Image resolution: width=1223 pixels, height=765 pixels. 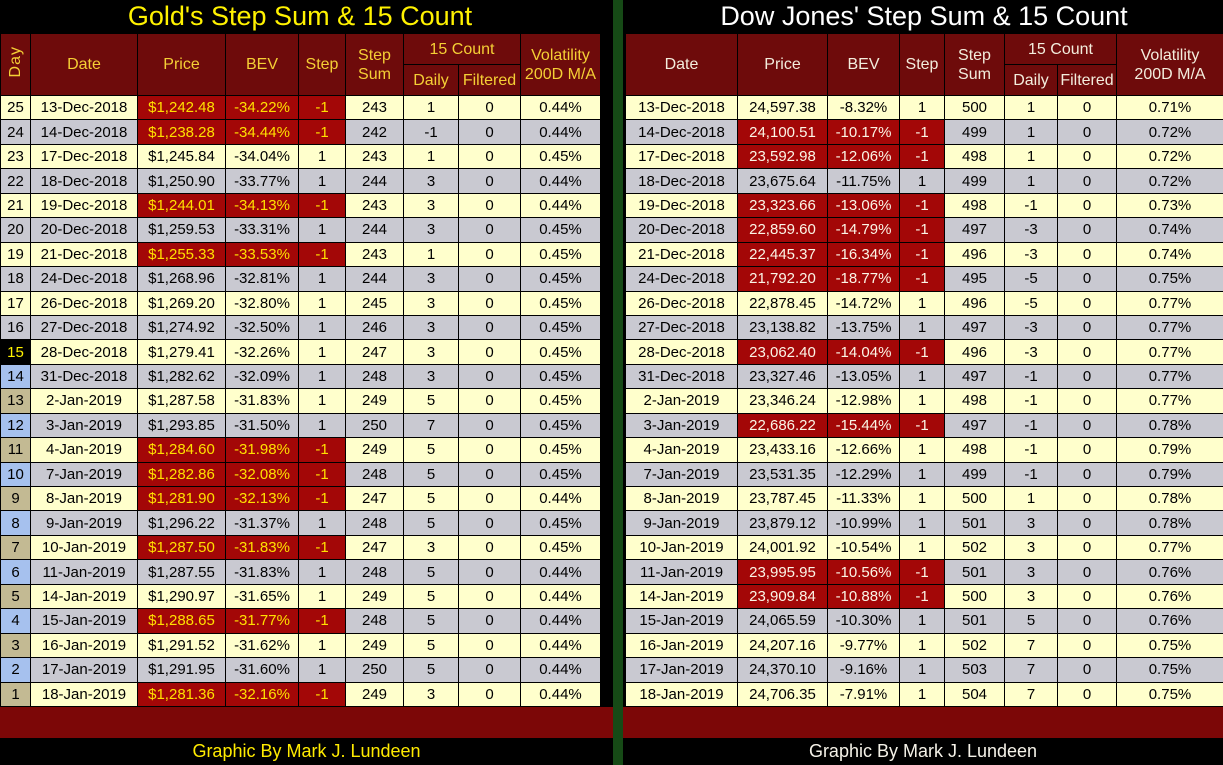 I want to click on cell-day: 14, so click(x=15, y=376).